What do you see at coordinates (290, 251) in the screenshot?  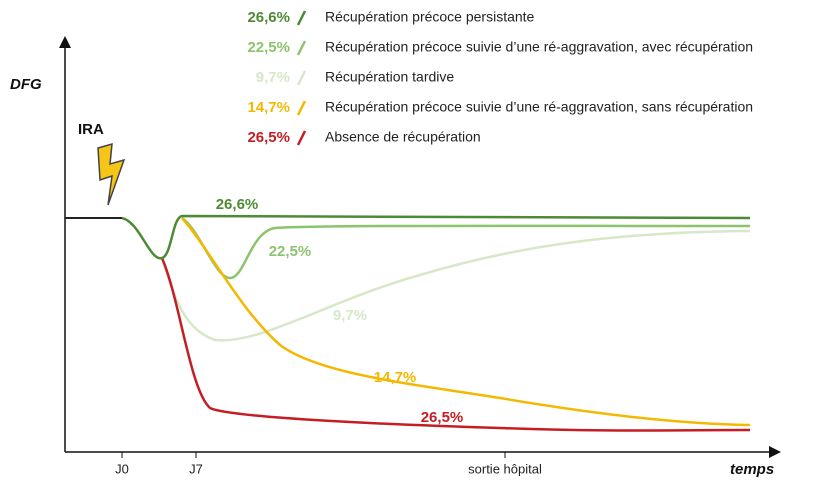 I see `curve-label: 22,5%` at bounding box center [290, 251].